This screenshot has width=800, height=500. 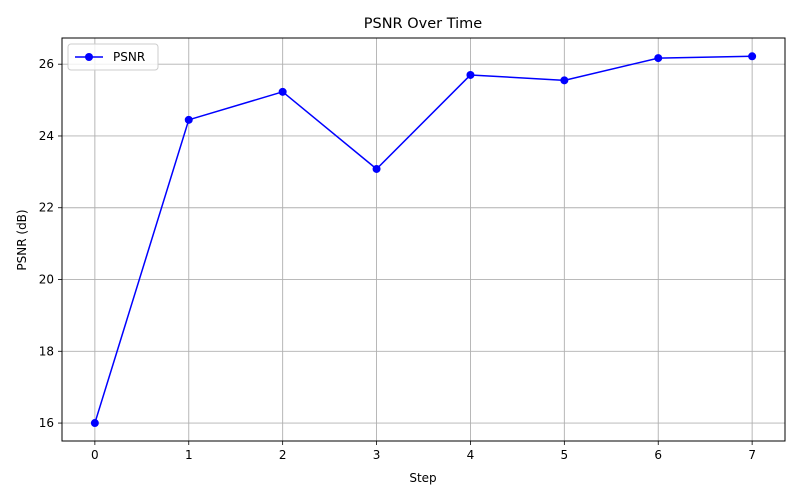 What do you see at coordinates (46, 351) in the screenshot?
I see `y-tick-label: 18` at bounding box center [46, 351].